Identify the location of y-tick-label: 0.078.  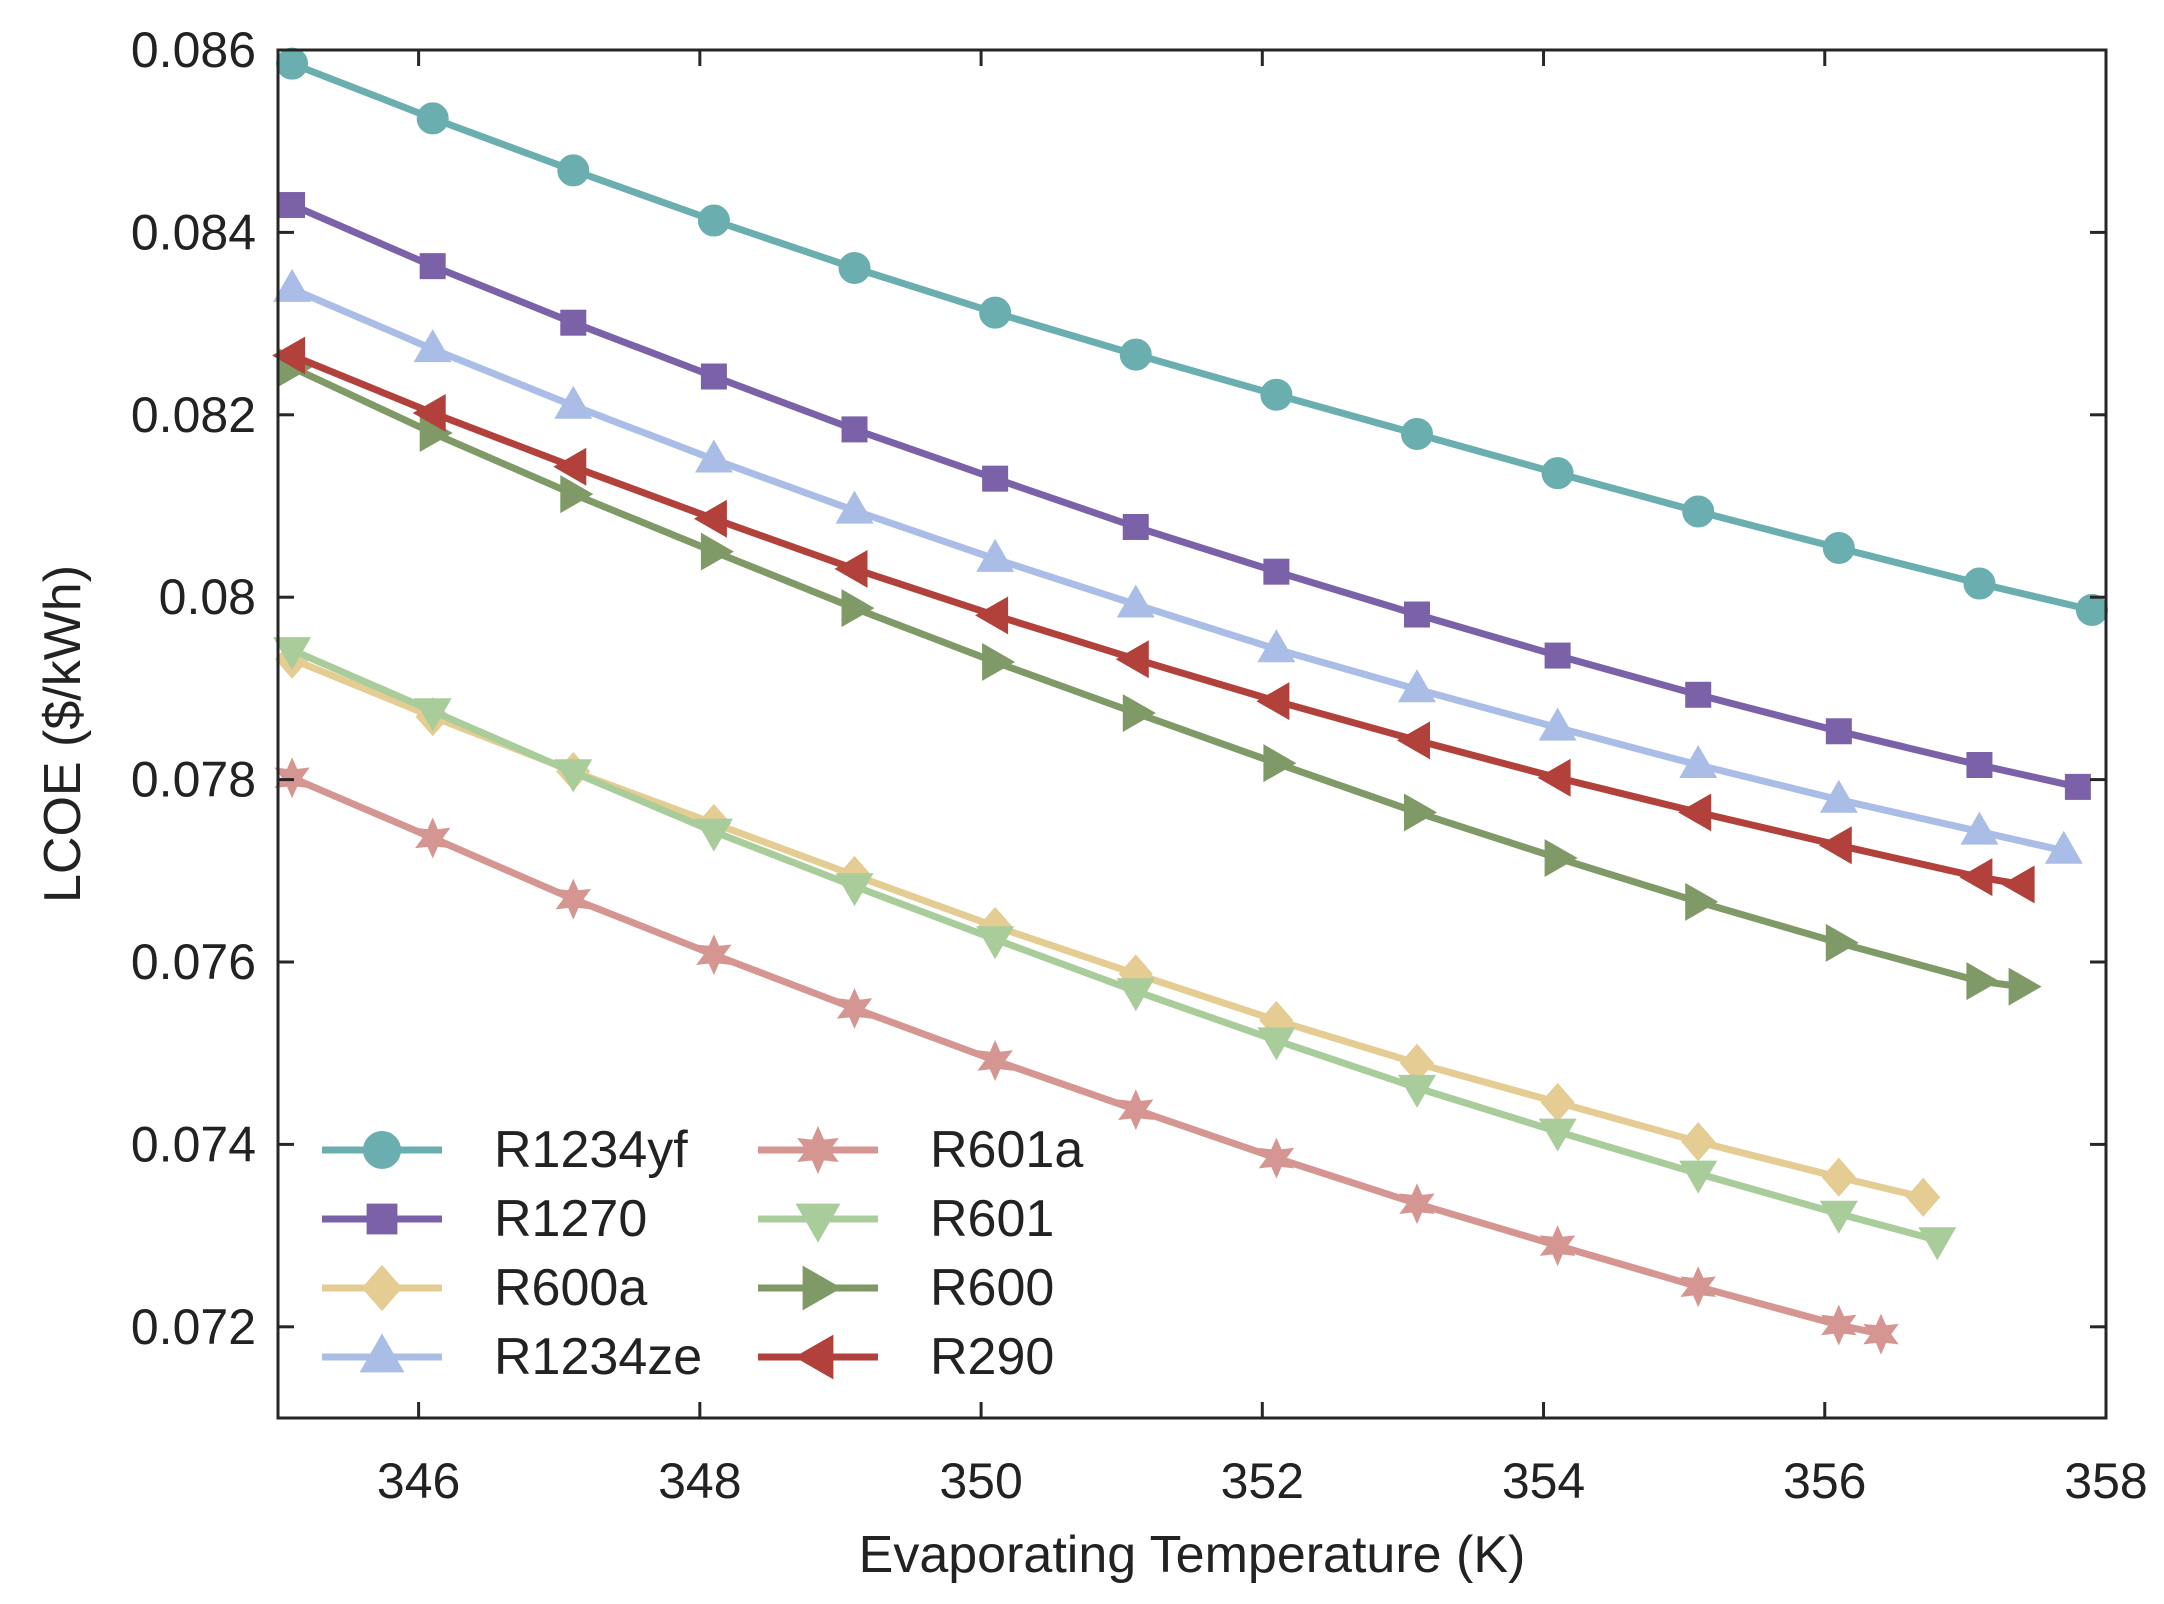
(193, 780).